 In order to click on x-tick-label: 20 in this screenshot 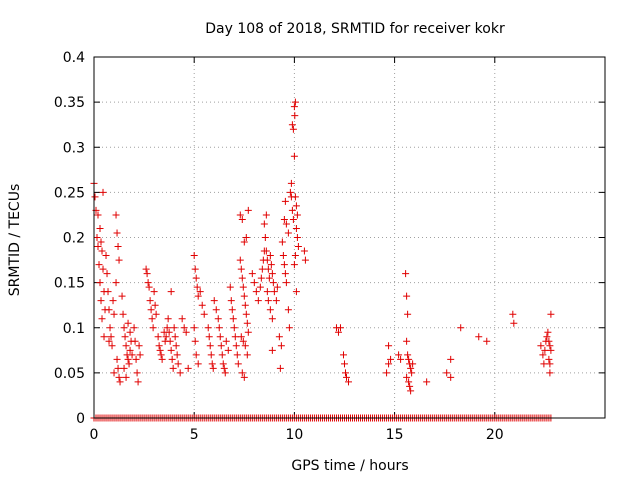, I will do `click(495, 435)`.